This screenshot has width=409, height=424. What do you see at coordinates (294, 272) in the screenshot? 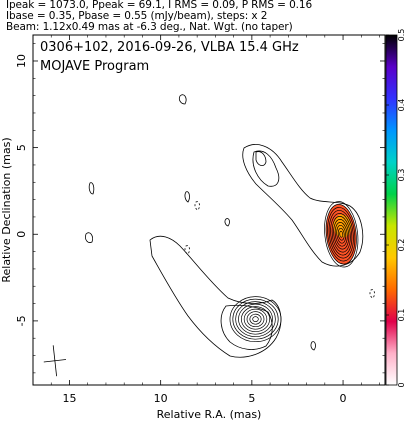
I see `components-layer` at bounding box center [294, 272].